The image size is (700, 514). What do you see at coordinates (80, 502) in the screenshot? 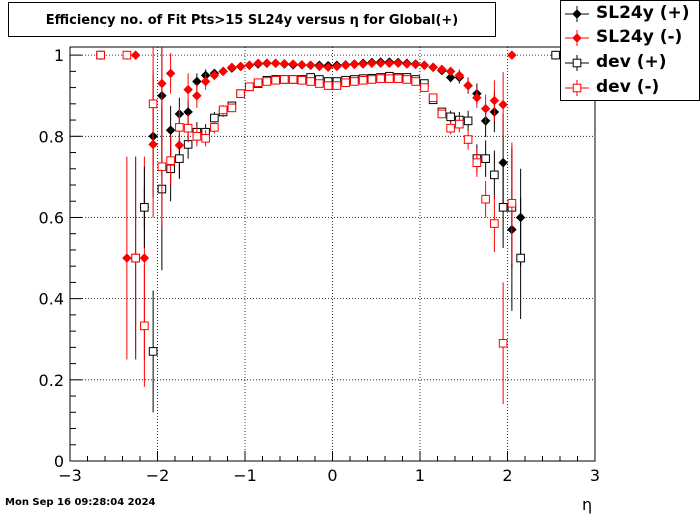
I see `timestamp: Mon Sep 16 09:28:04 2024` at bounding box center [80, 502].